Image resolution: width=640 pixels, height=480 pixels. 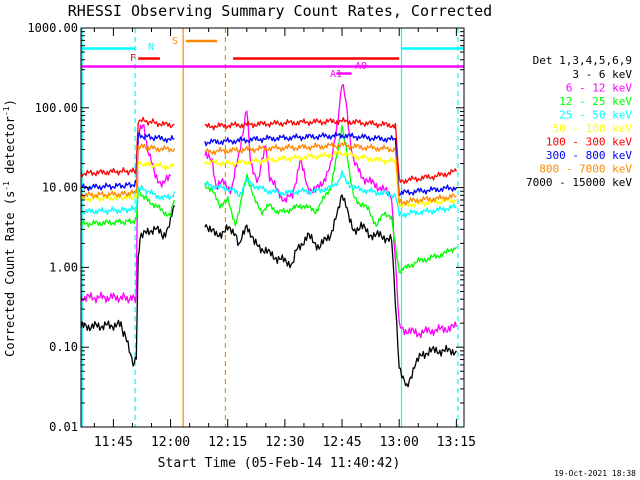 I want to click on x-axis-label: Start Time (05-Feb-14 11:40:42), so click(x=279, y=463).